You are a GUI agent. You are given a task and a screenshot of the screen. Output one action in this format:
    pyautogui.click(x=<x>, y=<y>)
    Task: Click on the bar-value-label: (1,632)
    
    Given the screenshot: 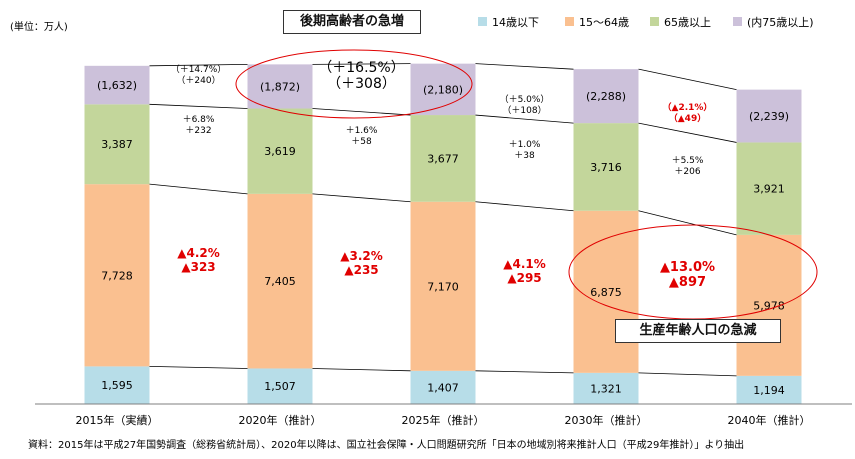 What is the action you would take?
    pyautogui.click(x=117, y=85)
    